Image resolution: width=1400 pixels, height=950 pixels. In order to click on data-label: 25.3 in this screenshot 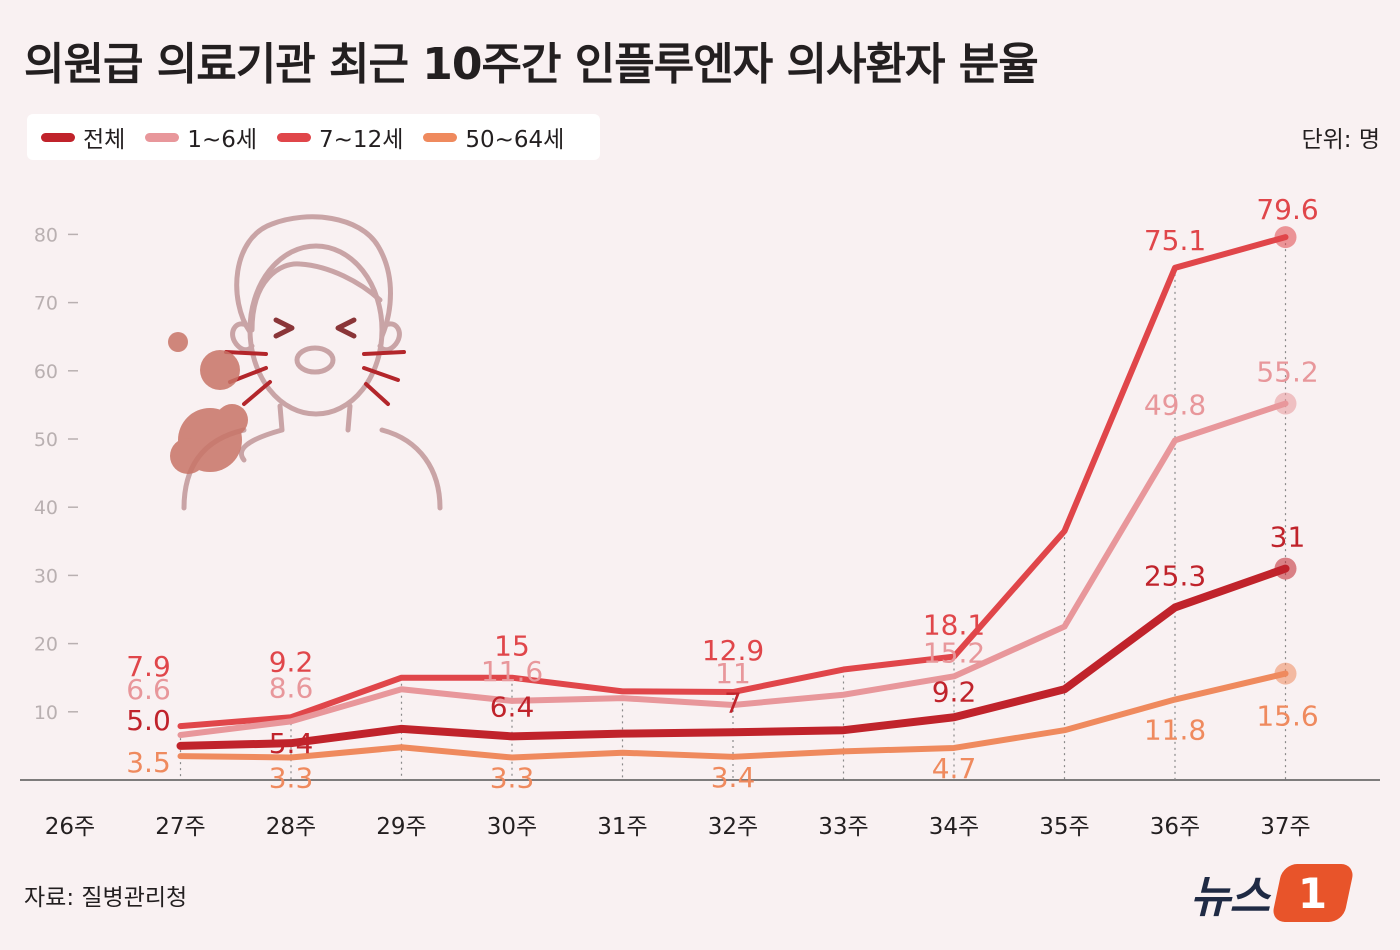, I will do `click(1175, 575)`.